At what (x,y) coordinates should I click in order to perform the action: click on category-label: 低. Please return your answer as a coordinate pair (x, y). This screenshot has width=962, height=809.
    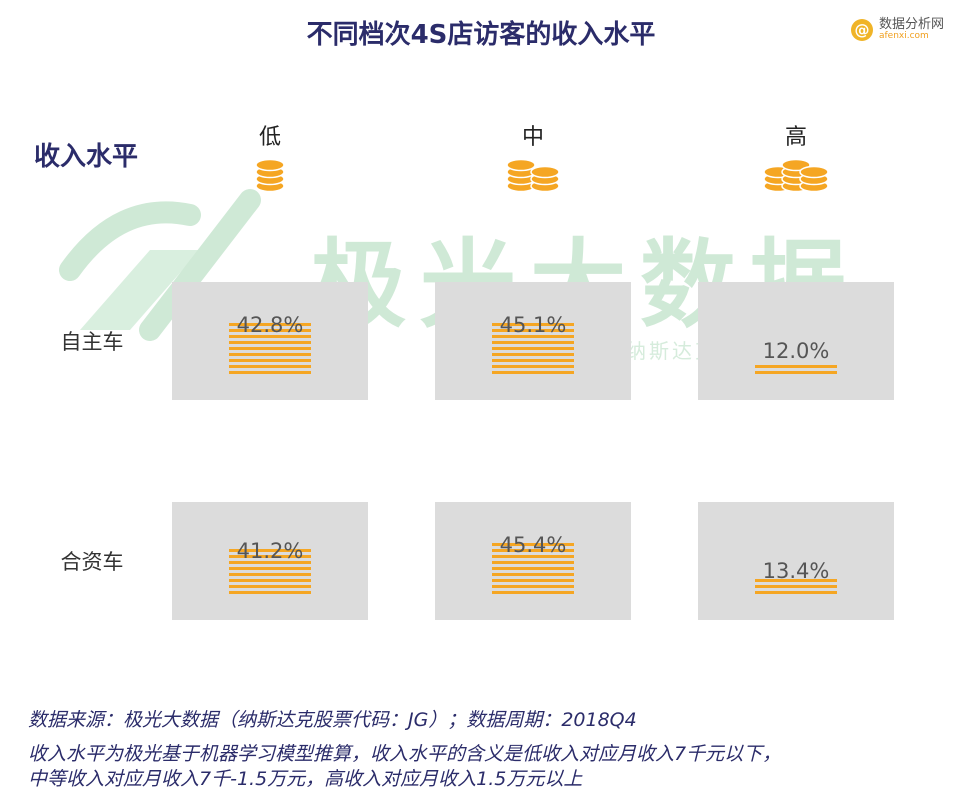
    Looking at the image, I should click on (270, 137).